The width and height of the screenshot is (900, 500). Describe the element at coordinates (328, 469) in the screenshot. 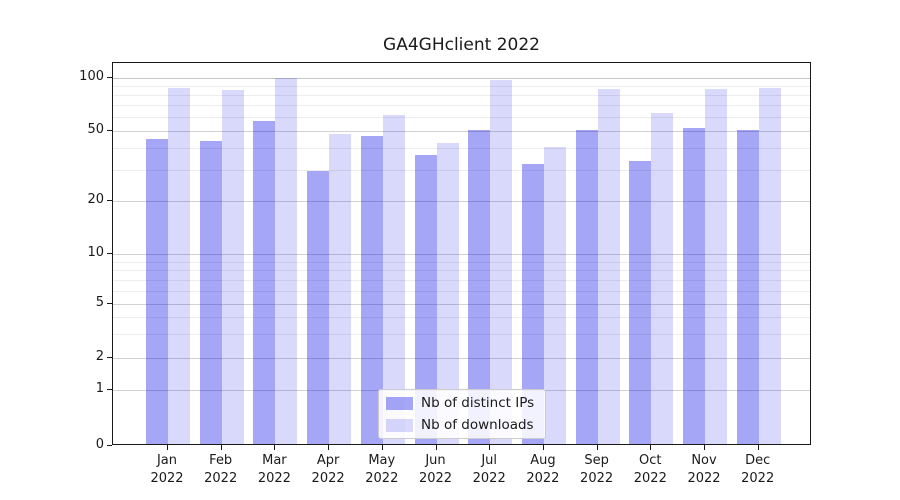

I see `xtick-label: Apr 2022` at that location.